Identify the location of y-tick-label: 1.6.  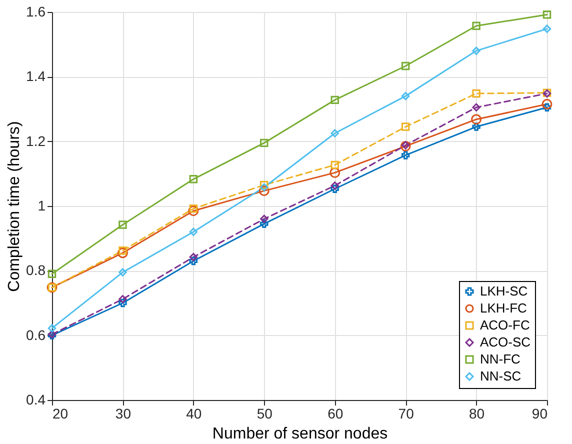
(36, 12).